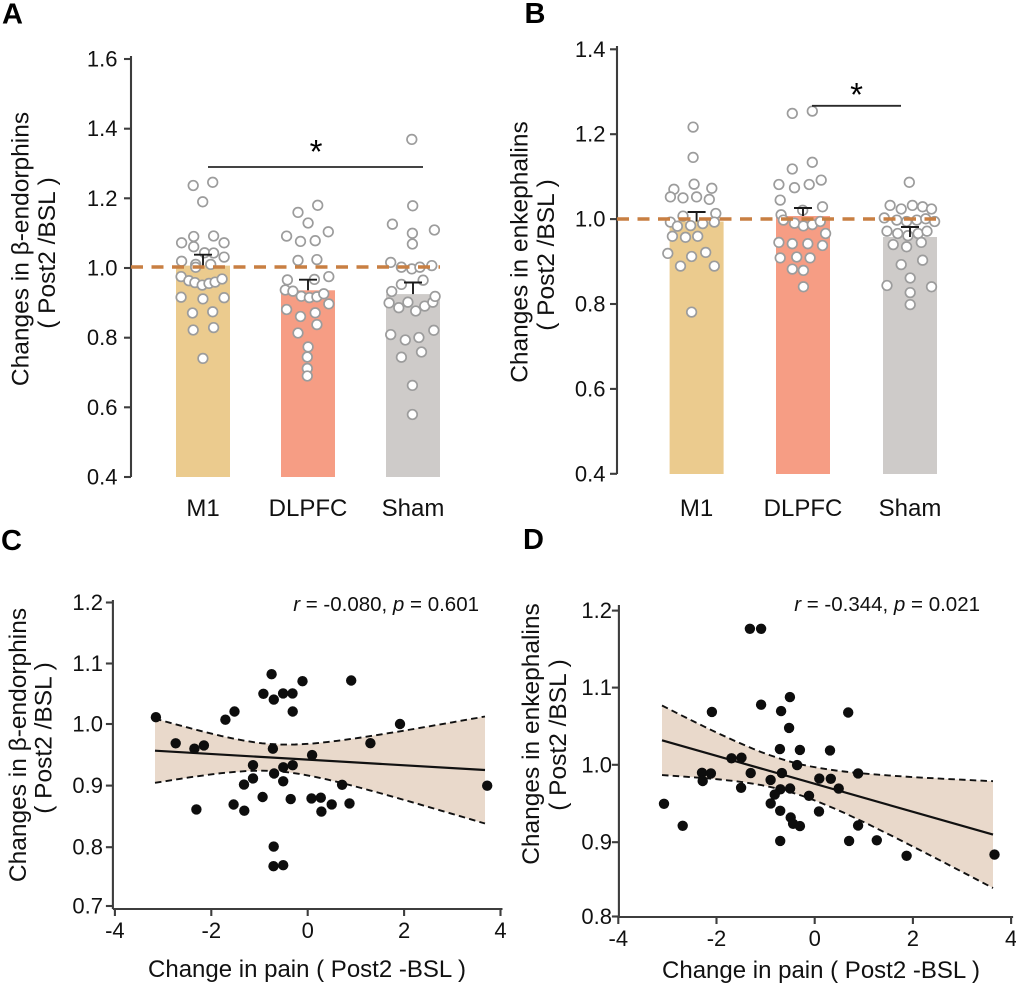 The height and width of the screenshot is (989, 1016). I want to click on svg-text: A, so click(12, 15).